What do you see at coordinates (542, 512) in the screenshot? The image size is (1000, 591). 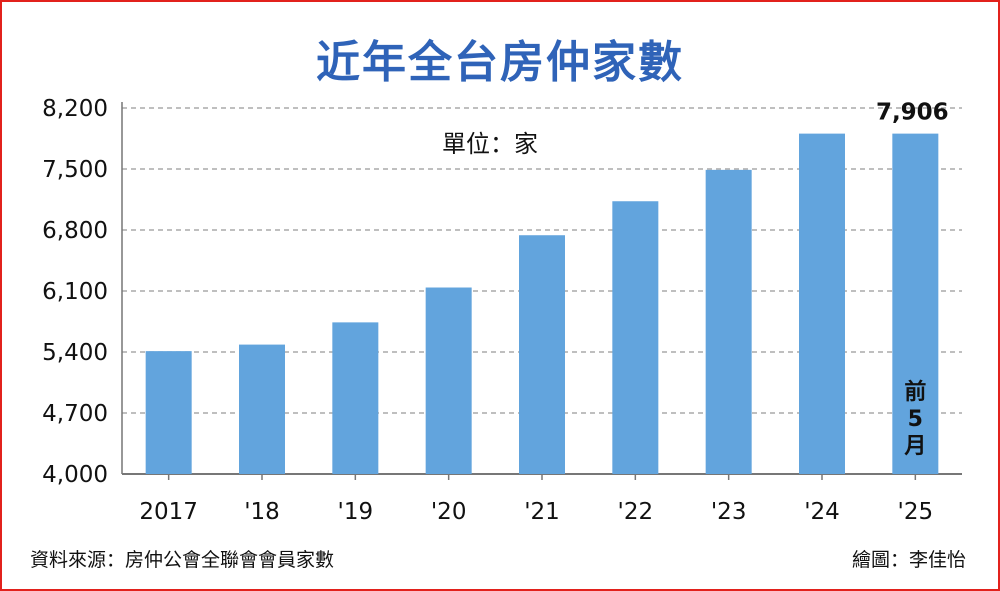 I see `x-tick-label: '21` at bounding box center [542, 512].